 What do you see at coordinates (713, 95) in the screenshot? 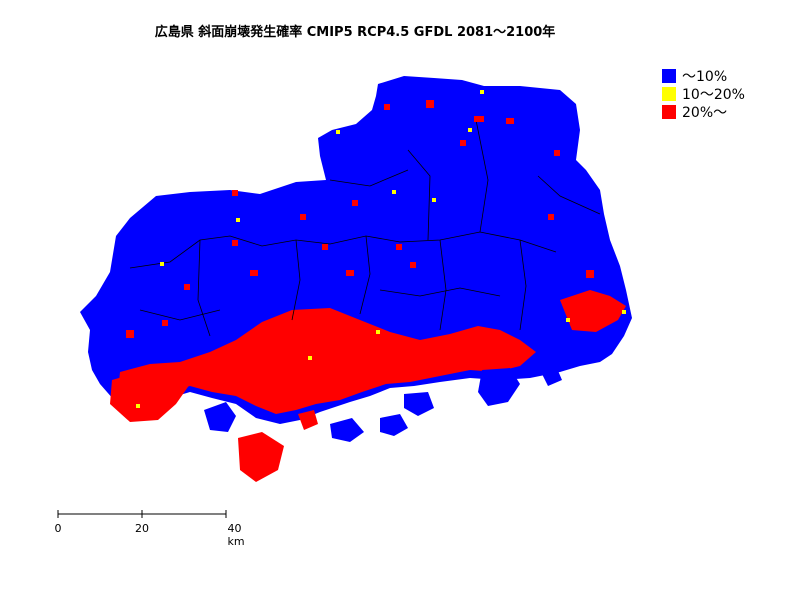
I see `legend-label-mid: 10～20%` at bounding box center [713, 95].